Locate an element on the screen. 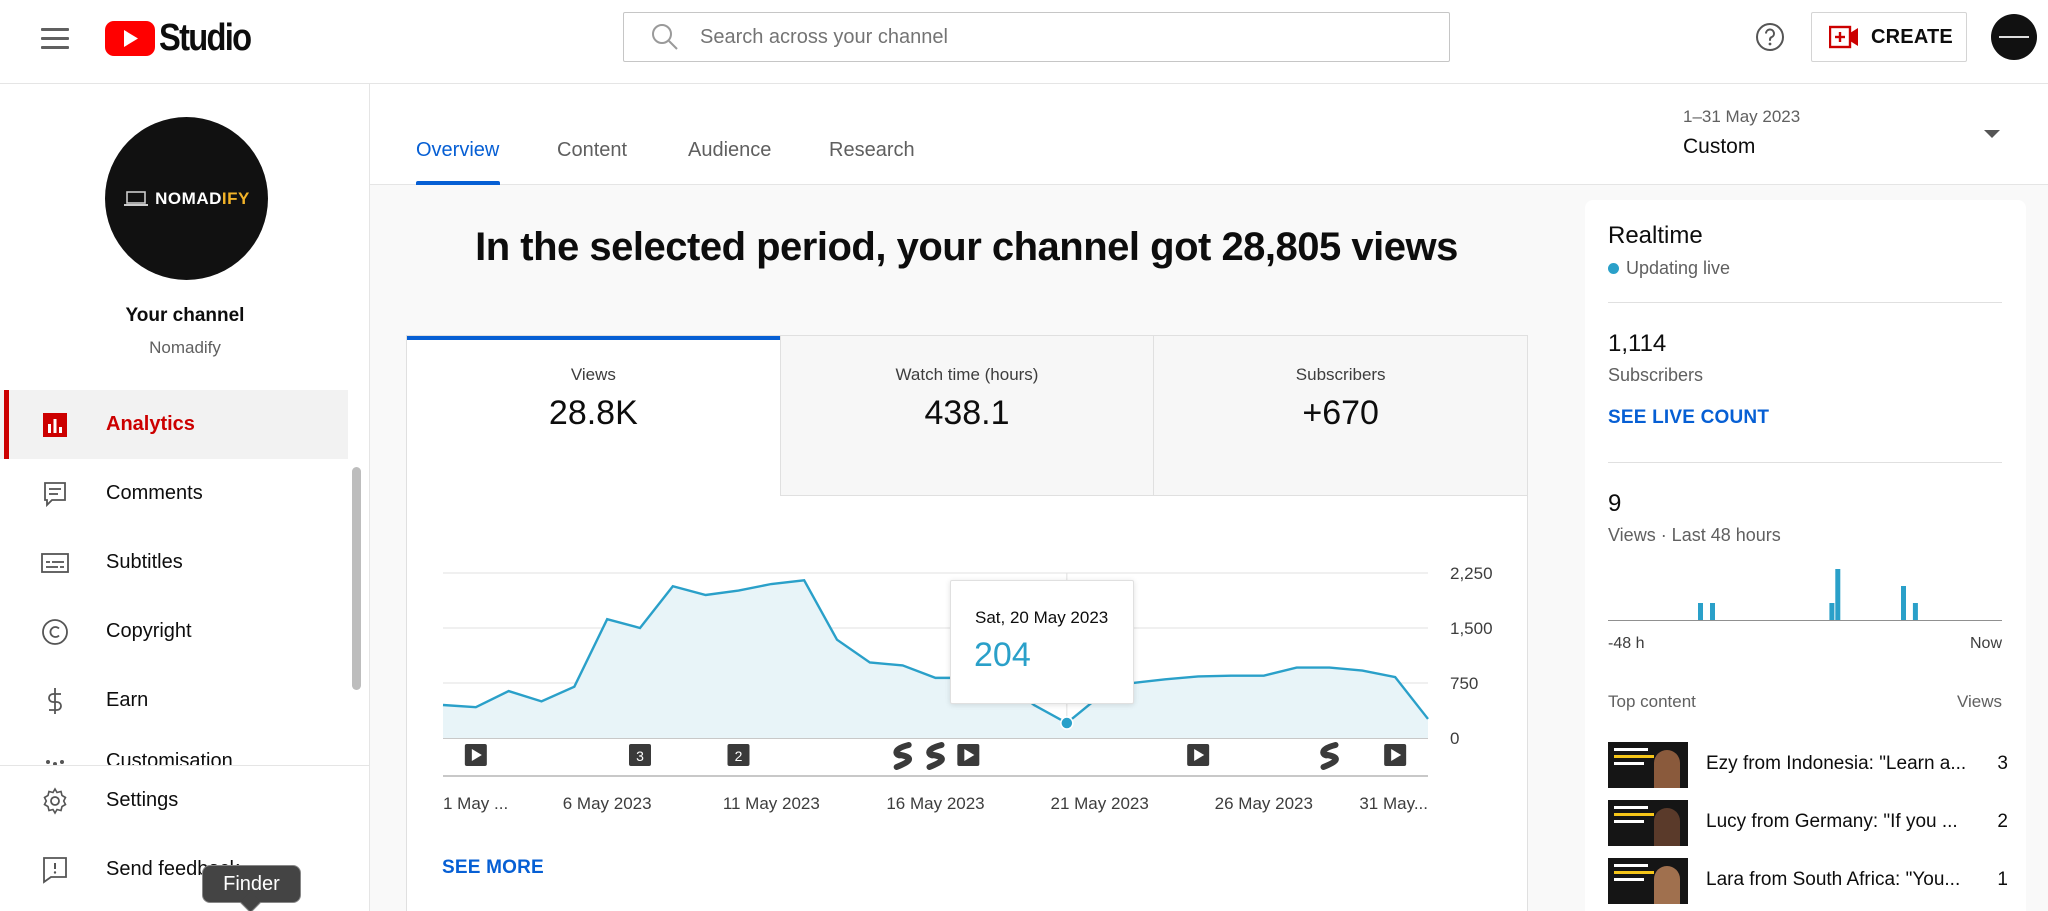 This screenshot has width=2048, height=911. create-button: CREATE is located at coordinates (1889, 37).